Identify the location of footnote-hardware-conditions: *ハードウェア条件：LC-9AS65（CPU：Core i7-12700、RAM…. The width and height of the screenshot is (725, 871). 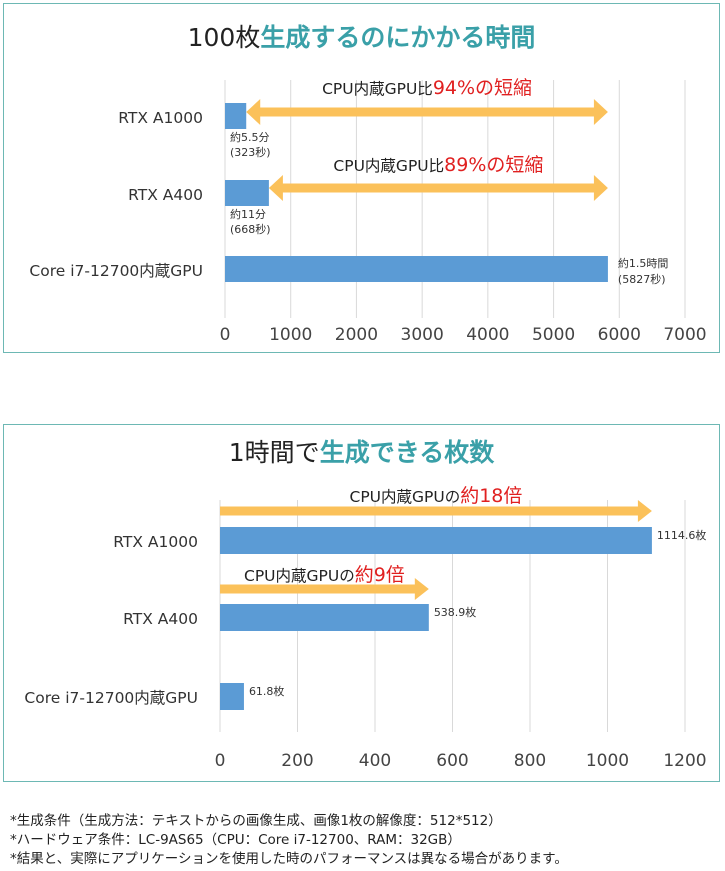
(235, 840).